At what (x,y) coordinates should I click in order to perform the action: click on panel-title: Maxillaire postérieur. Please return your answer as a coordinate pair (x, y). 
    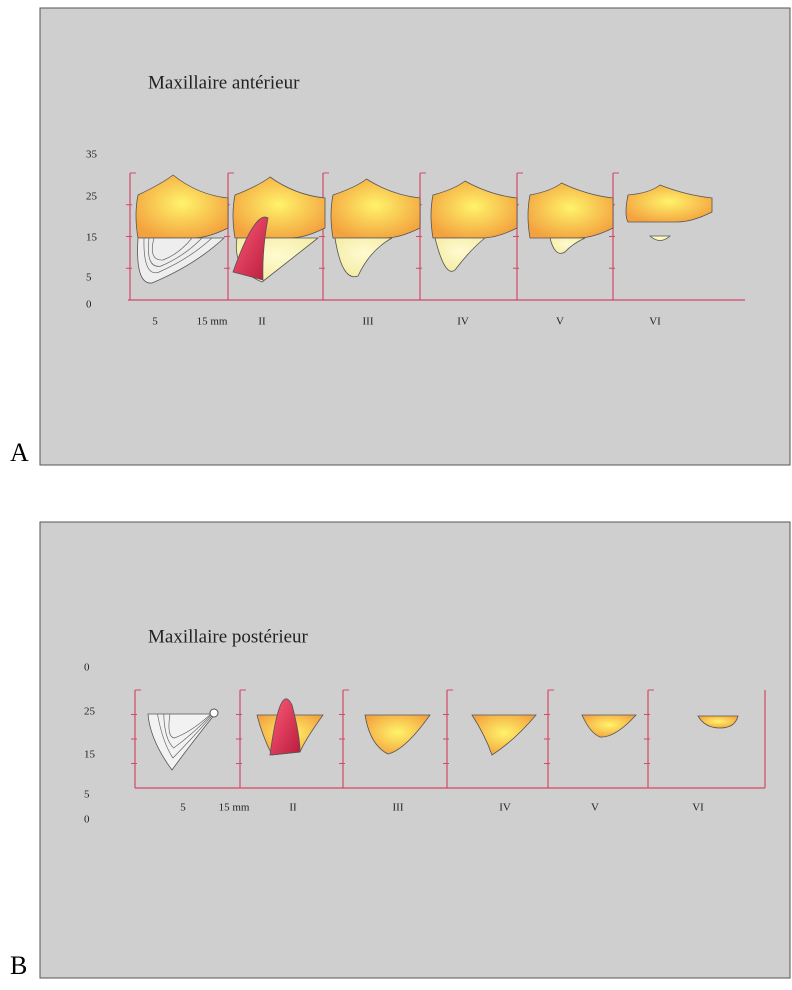
    Looking at the image, I should click on (228, 636).